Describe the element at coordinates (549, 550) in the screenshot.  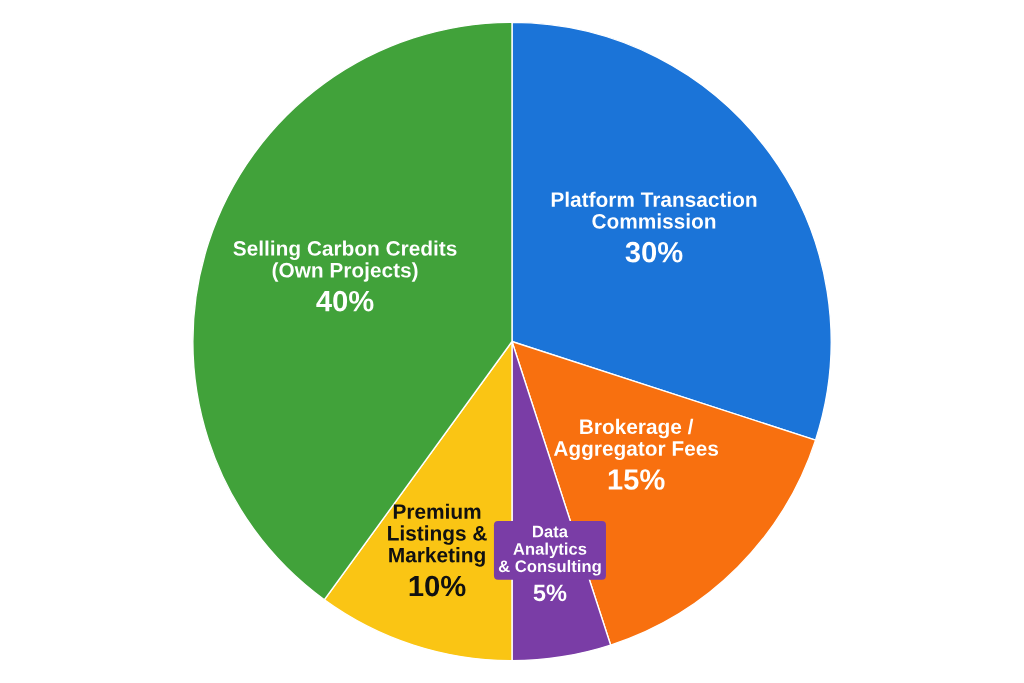
I see `slice-label: Data Analytics & Consulting` at that location.